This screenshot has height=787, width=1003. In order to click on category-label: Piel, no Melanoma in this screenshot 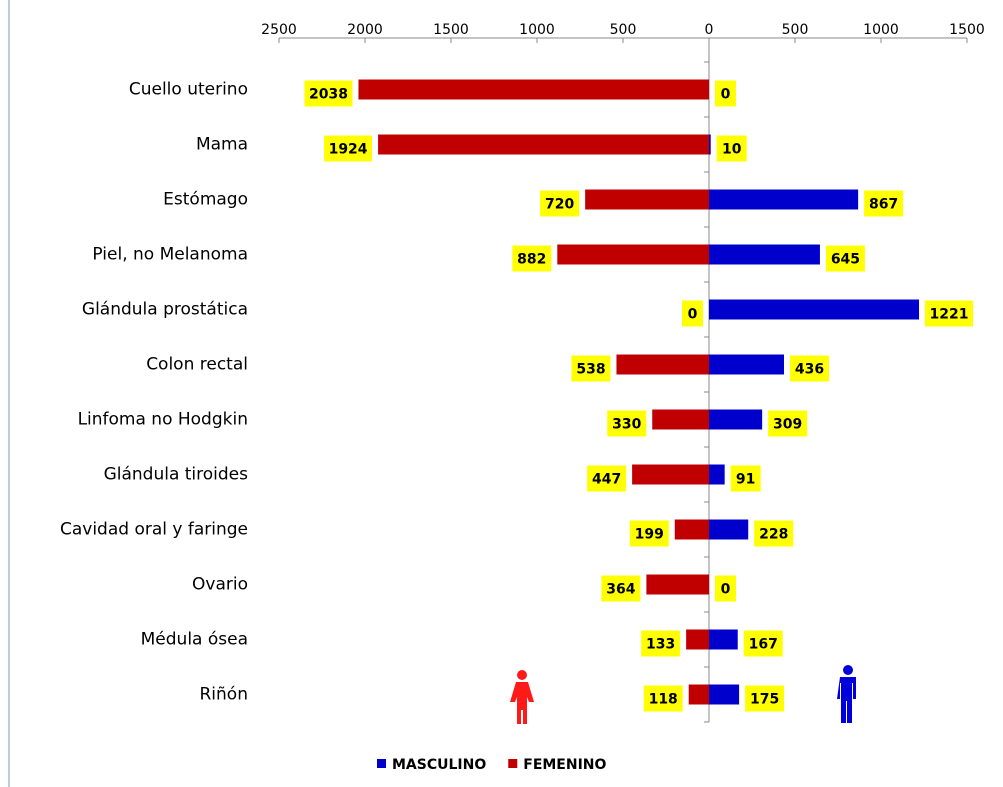, I will do `click(170, 255)`.